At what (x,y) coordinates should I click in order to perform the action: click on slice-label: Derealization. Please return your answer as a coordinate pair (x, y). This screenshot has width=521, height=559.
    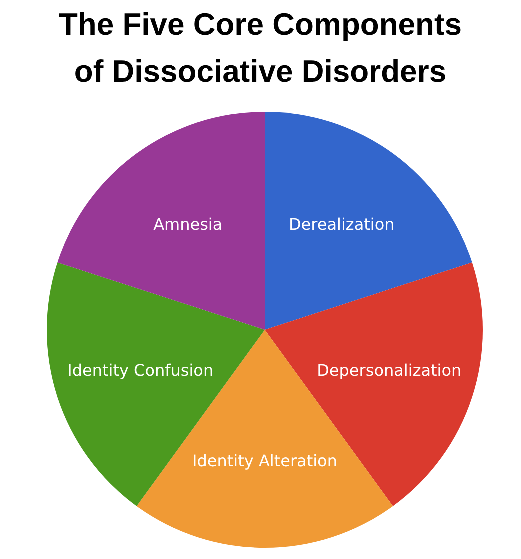
    Looking at the image, I should click on (341, 224).